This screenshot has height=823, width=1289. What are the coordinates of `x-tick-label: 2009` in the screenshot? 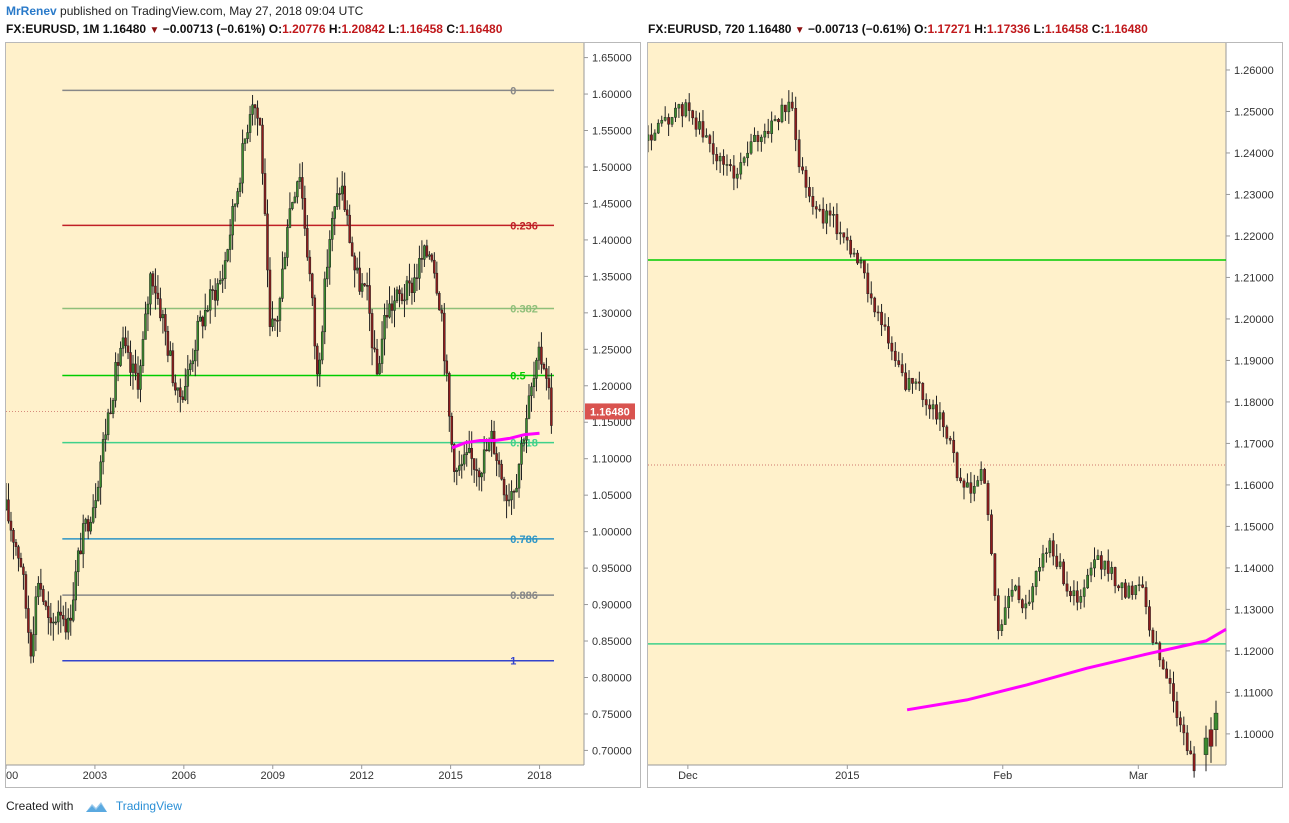 It's located at (273, 776).